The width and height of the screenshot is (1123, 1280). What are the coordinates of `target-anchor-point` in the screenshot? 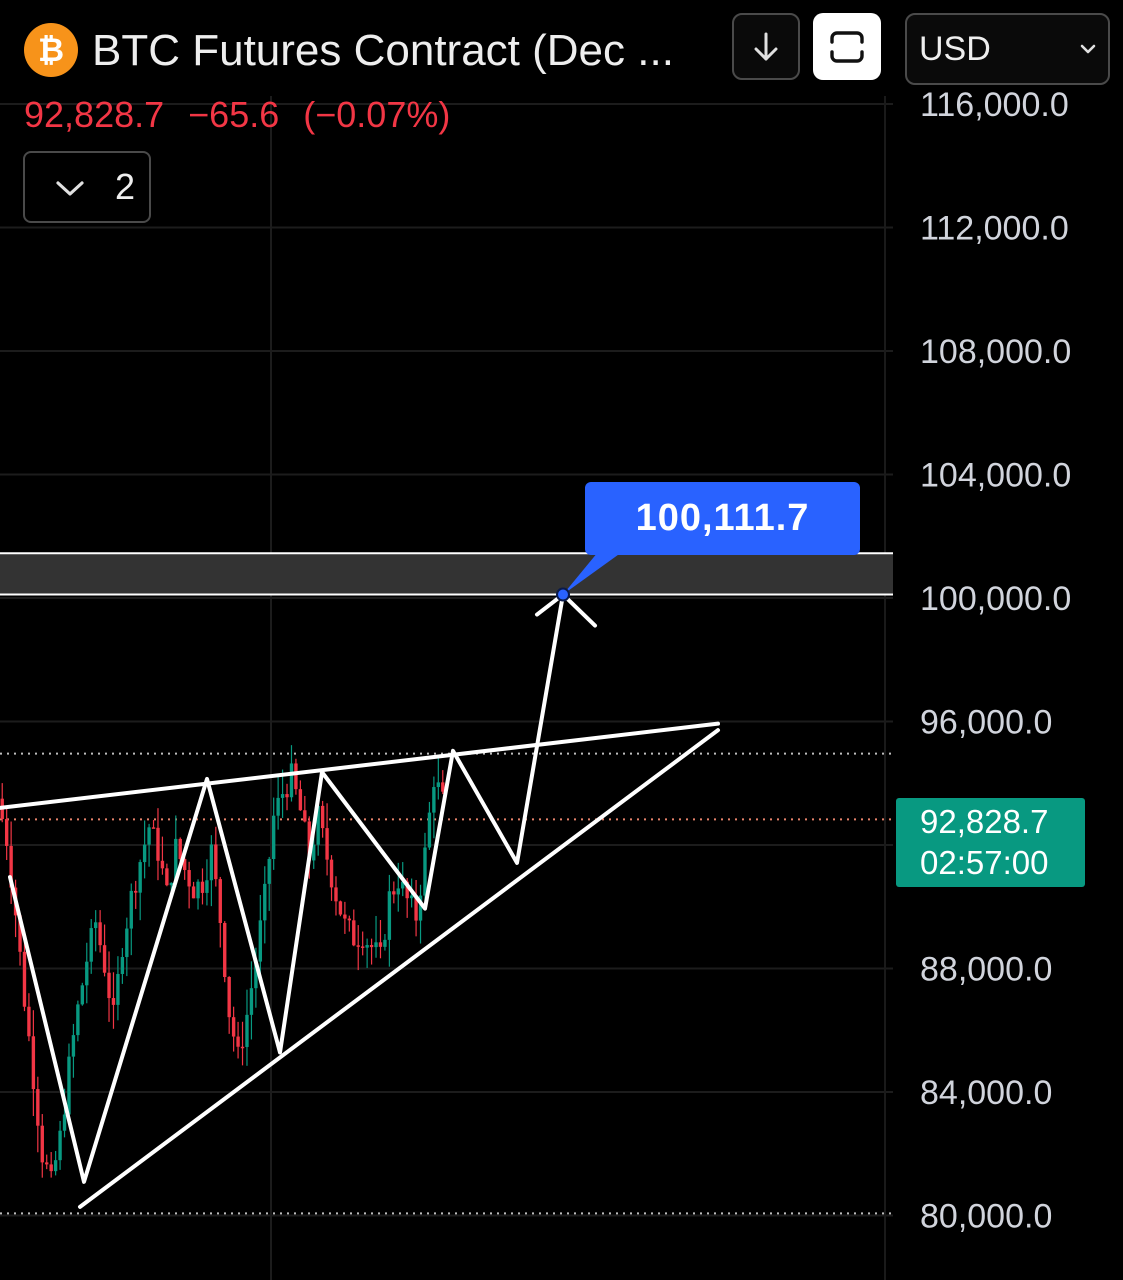 It's located at (563, 594).